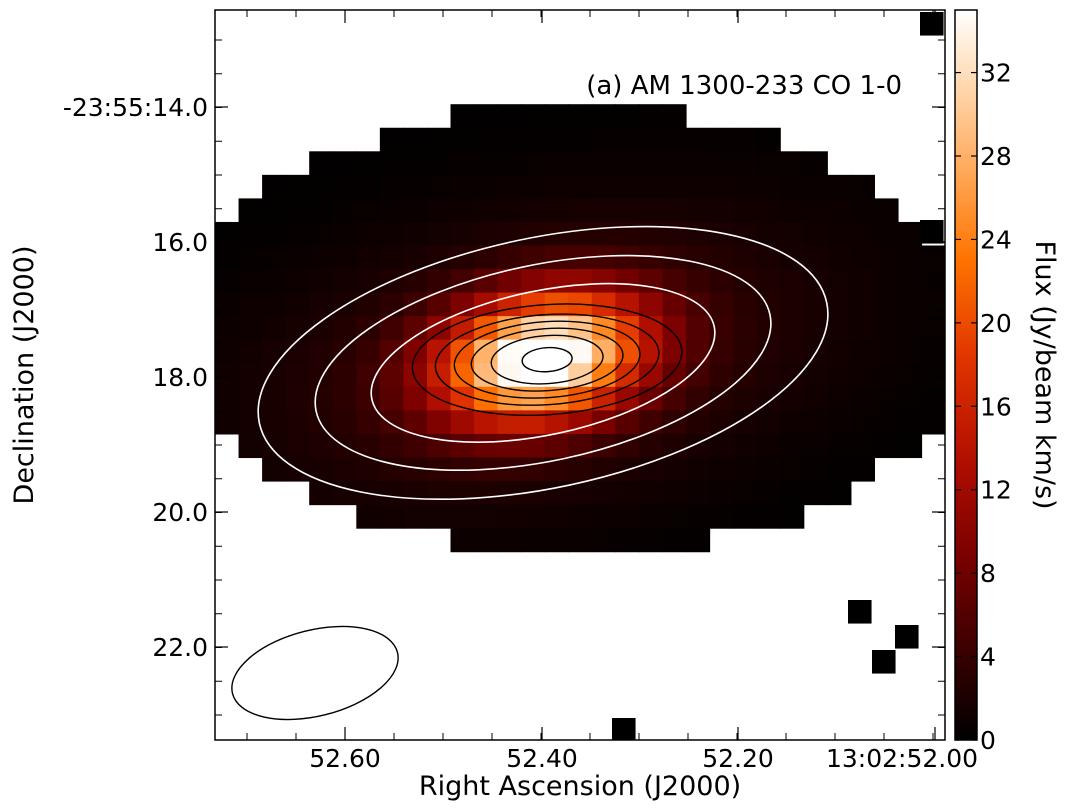 This screenshot has height=811, width=1065. Describe the element at coordinates (180, 377) in the screenshot. I see `y-tick-label: 18.0` at that location.